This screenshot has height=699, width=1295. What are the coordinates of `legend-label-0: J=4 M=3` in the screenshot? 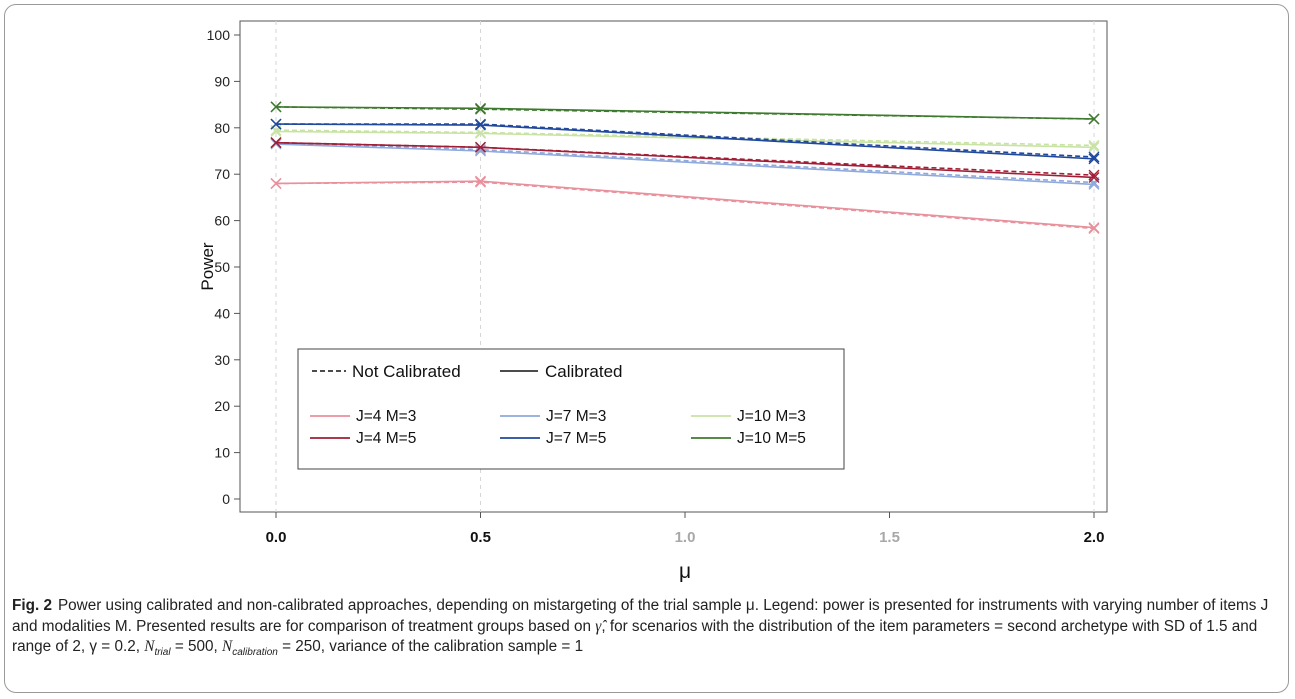 It's located at (386, 416).